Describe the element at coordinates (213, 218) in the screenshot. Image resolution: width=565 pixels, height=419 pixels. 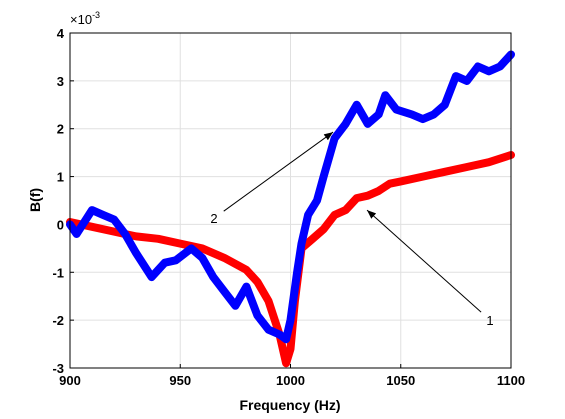
I see `annotation-text: 2` at that location.